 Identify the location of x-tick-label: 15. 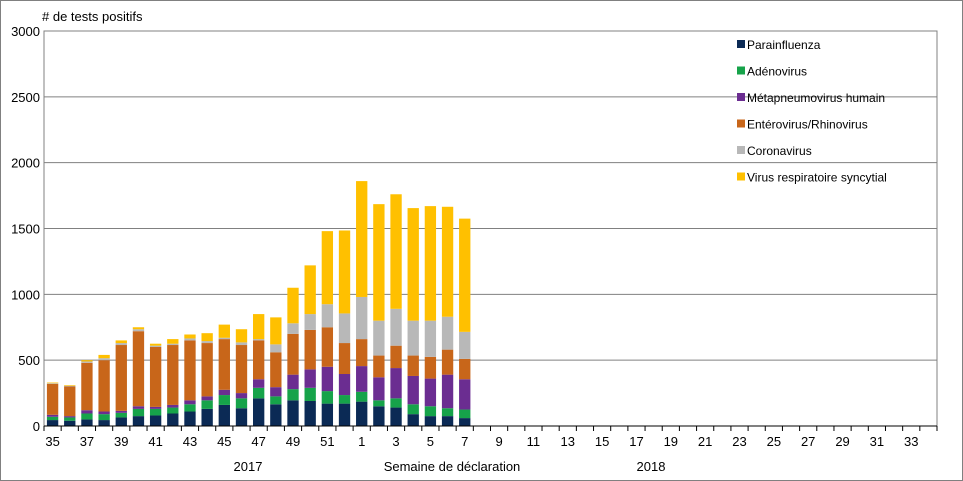
(602, 441).